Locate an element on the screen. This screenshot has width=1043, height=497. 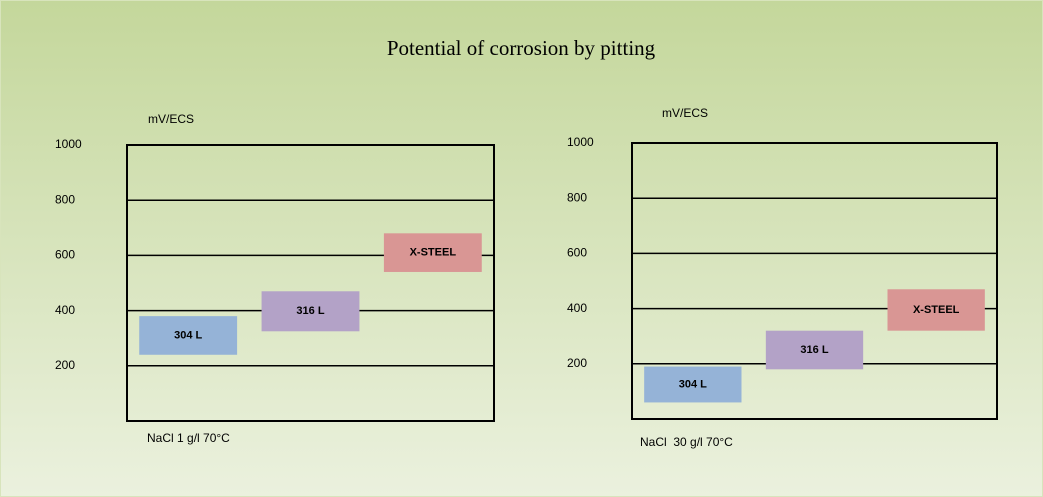
x-axis-label: NaCl 1 g/l 70°C is located at coordinates (188, 438).